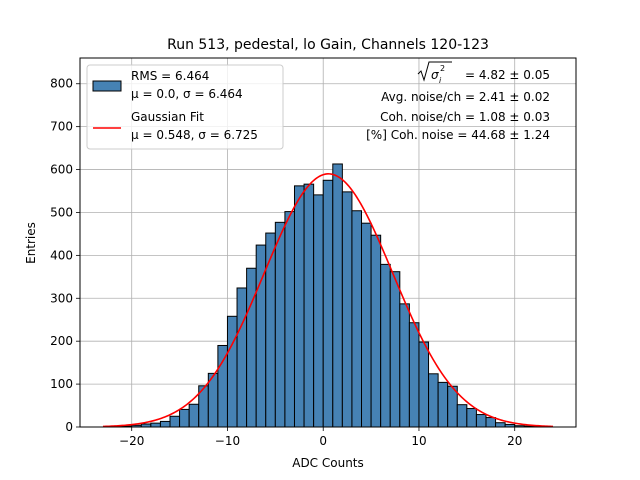  I want to click on legend-fit-label-1: Gaussian Fit, so click(167, 117).